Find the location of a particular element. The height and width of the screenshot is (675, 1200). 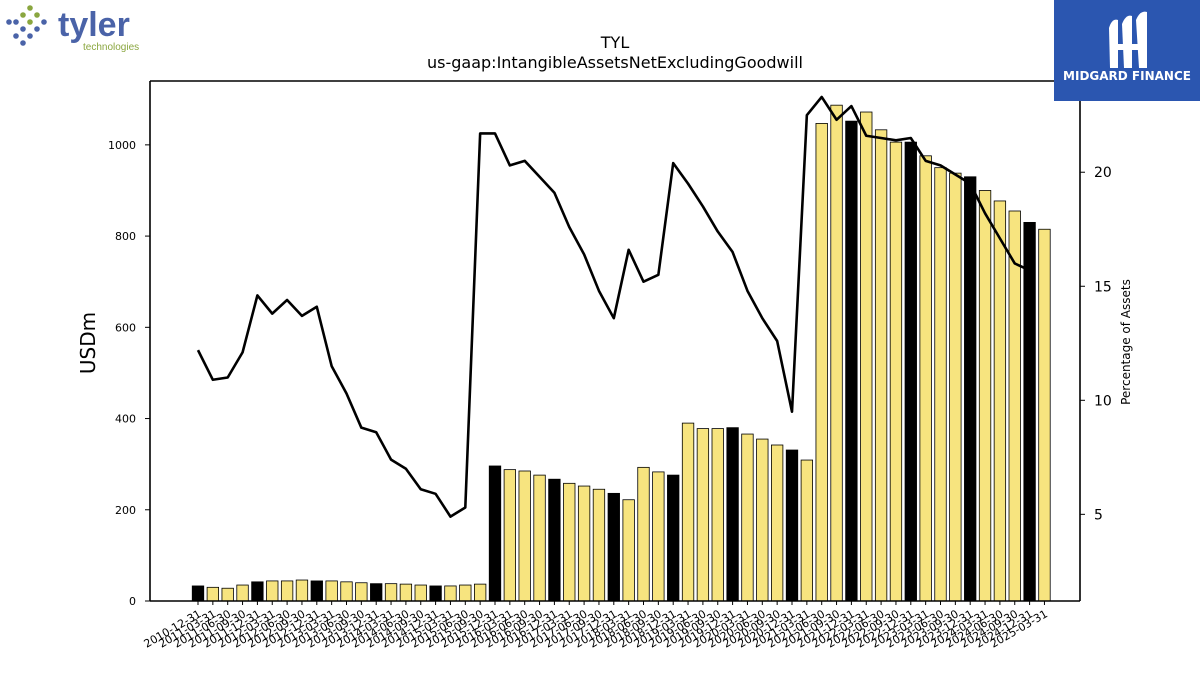

tyler-logo-subtext: technologies is located at coordinates (111, 47).